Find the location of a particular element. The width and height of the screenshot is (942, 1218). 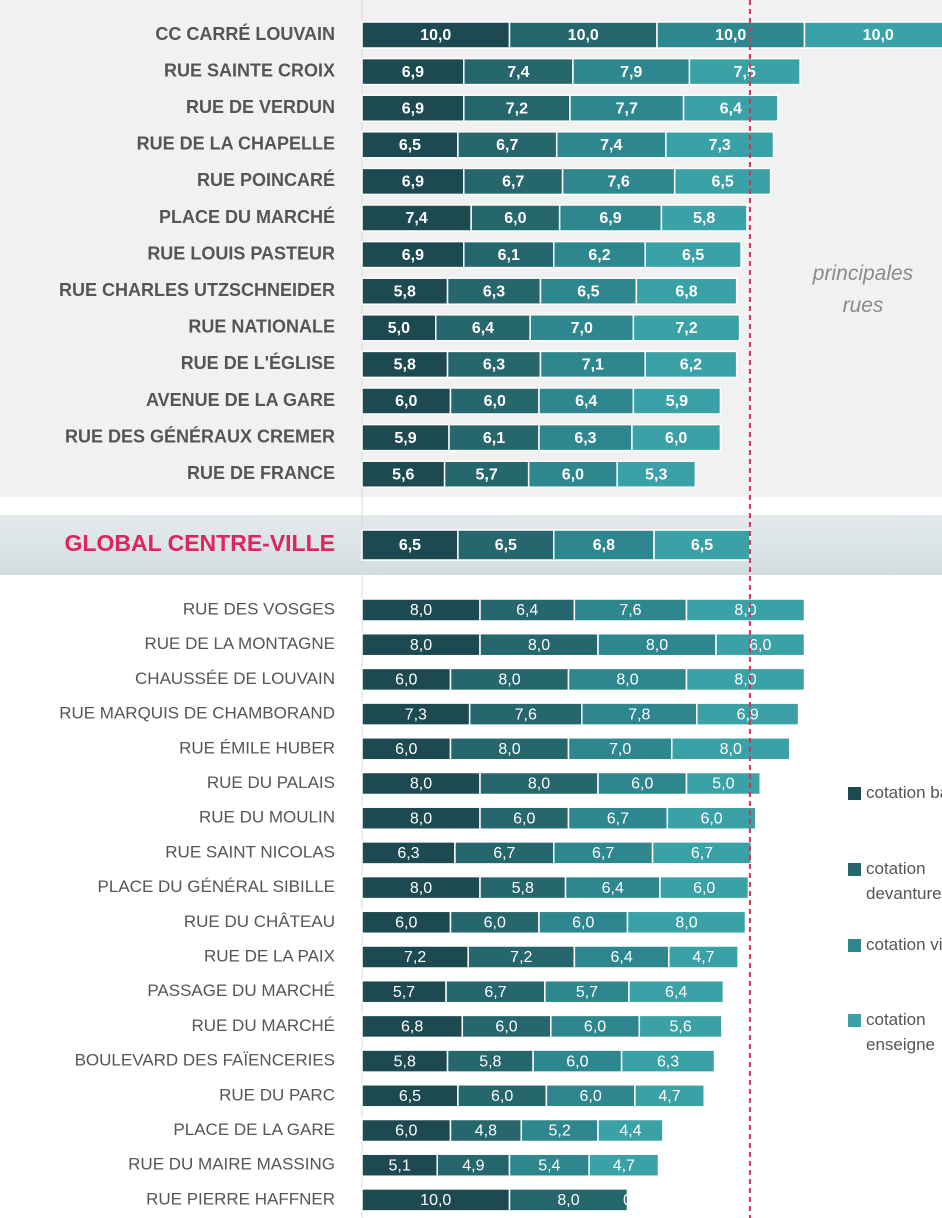

value-label: 7,7 is located at coordinates (627, 108).